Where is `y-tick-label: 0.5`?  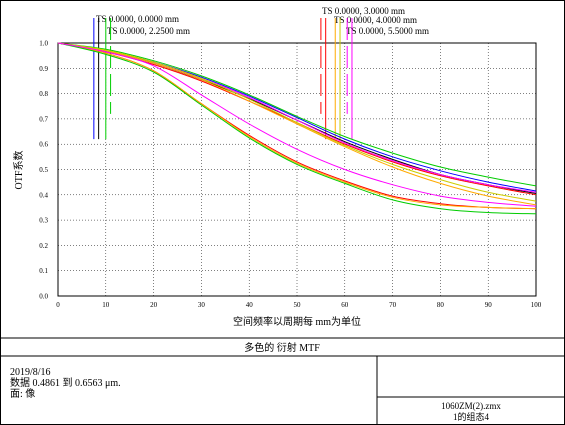 y-tick-label: 0.5 is located at coordinates (43, 170).